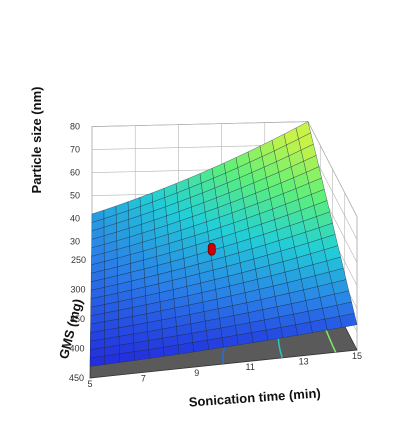 The width and height of the screenshot is (408, 427). What do you see at coordinates (78, 260) in the screenshot?
I see `y-tick-label-0: 250` at bounding box center [78, 260].